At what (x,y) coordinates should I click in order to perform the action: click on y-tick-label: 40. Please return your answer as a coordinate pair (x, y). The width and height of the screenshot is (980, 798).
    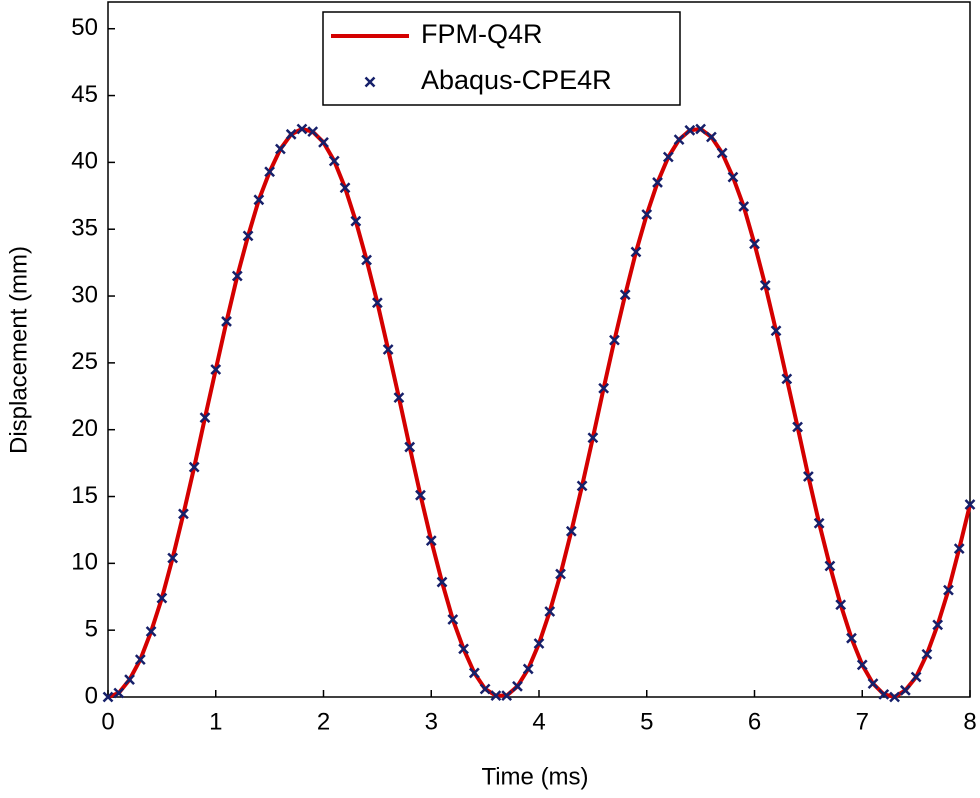
    Looking at the image, I should click on (84, 161).